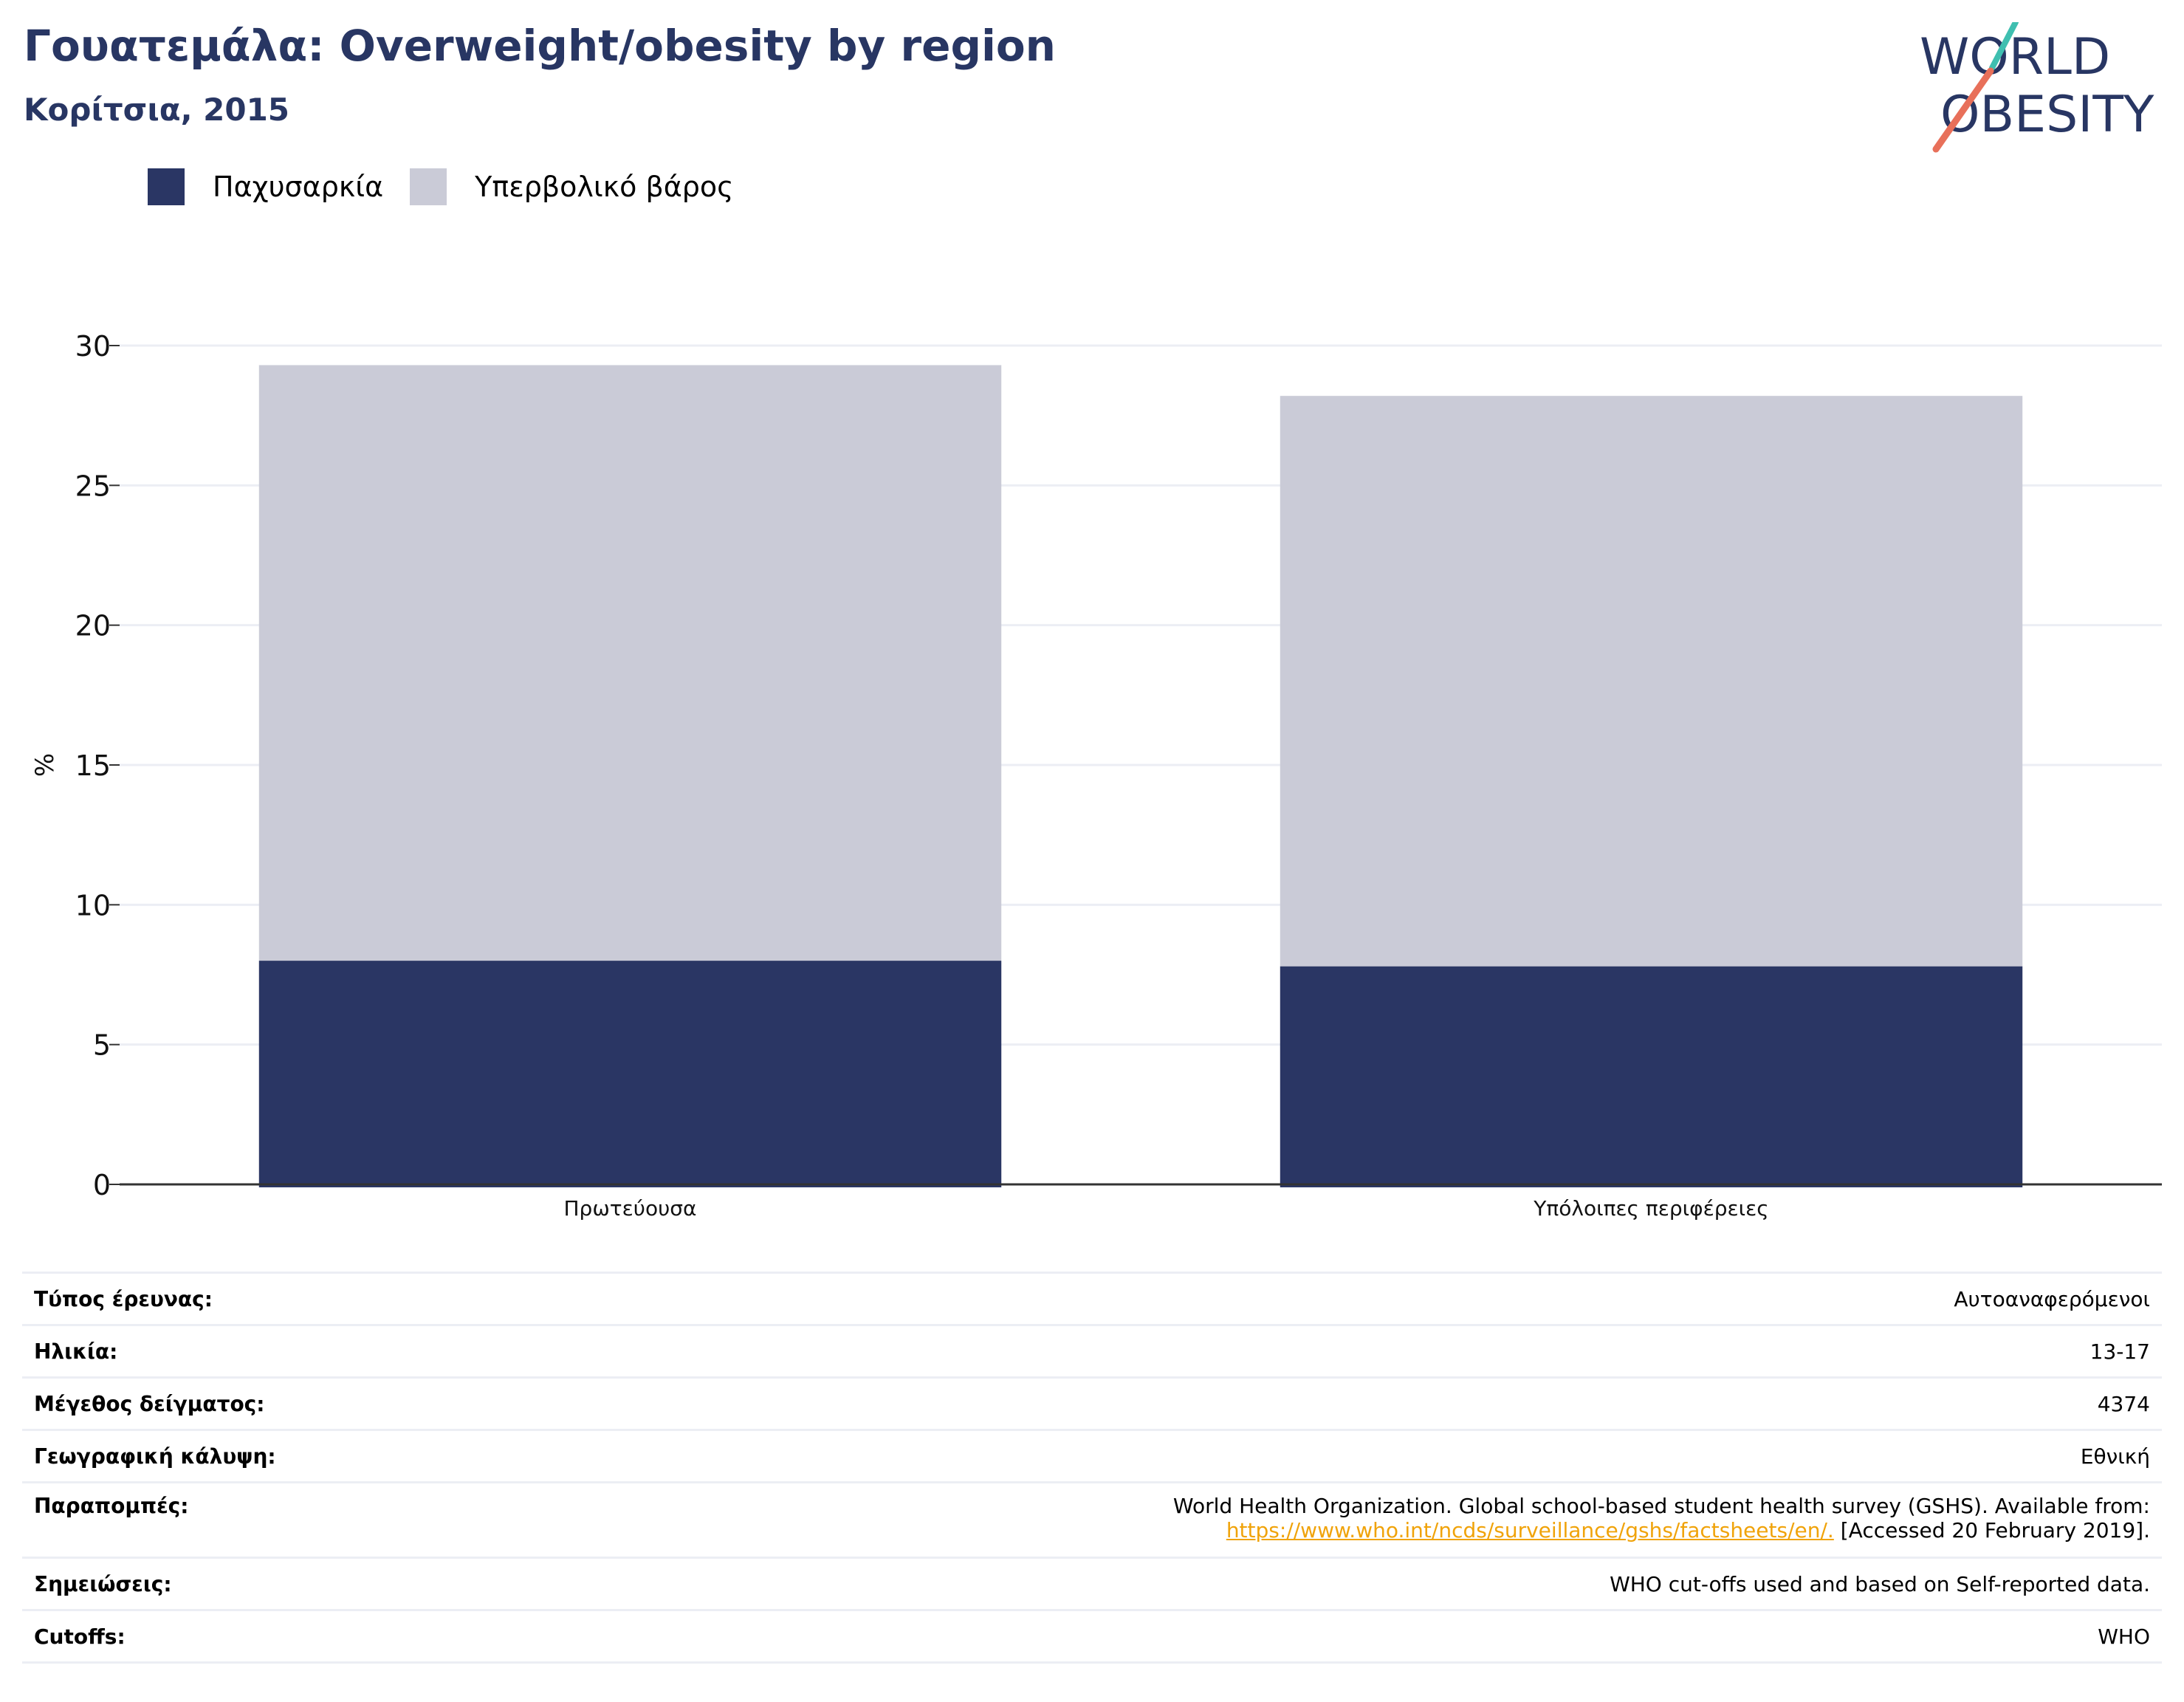 The width and height of the screenshot is (2184, 1702). I want to click on chart-subtitle: Κορίτσια, 2015, so click(157, 110).